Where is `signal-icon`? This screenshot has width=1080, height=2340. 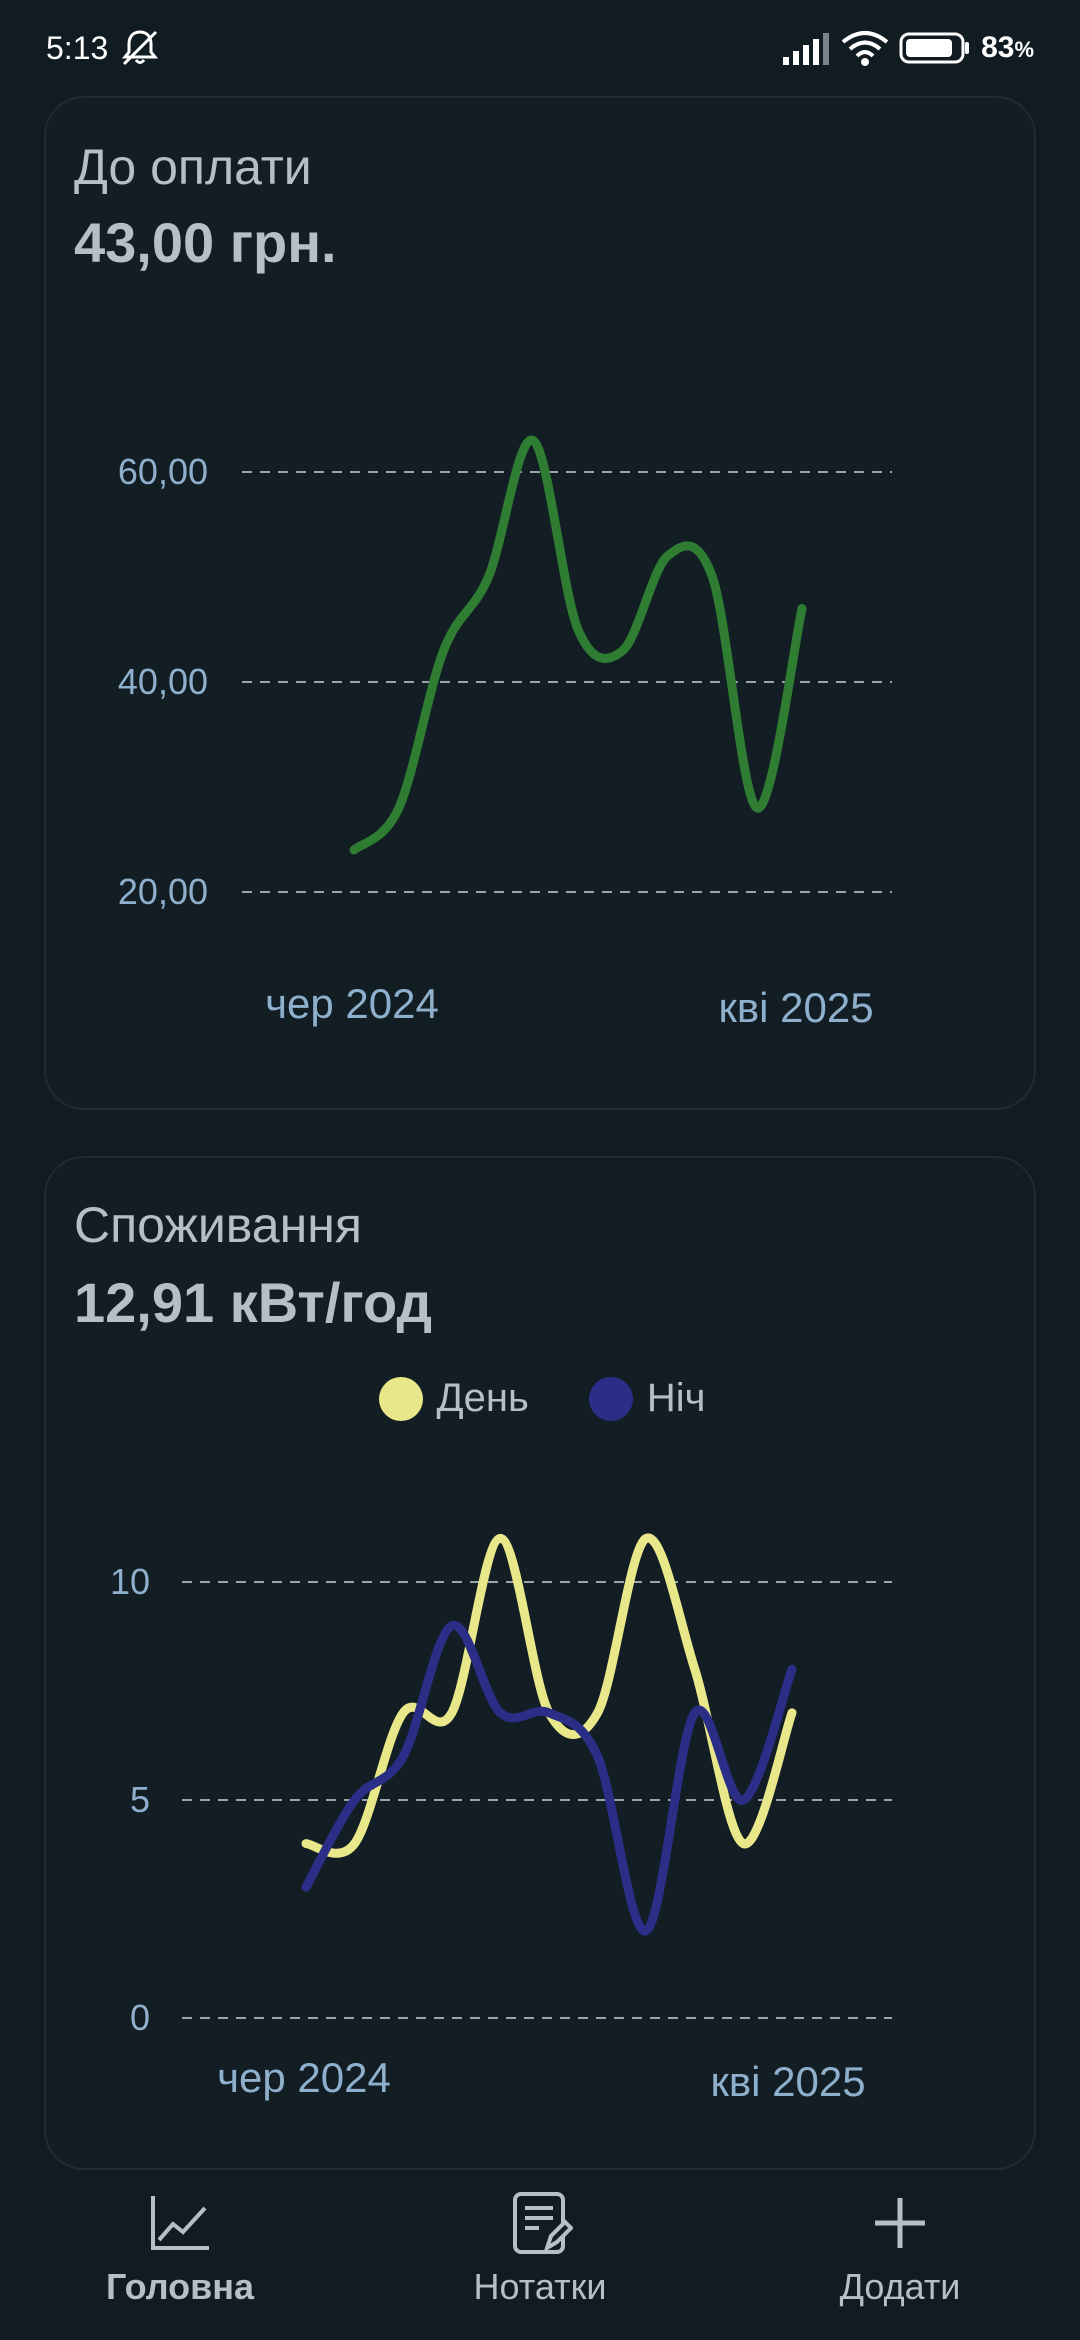 signal-icon is located at coordinates (806, 49).